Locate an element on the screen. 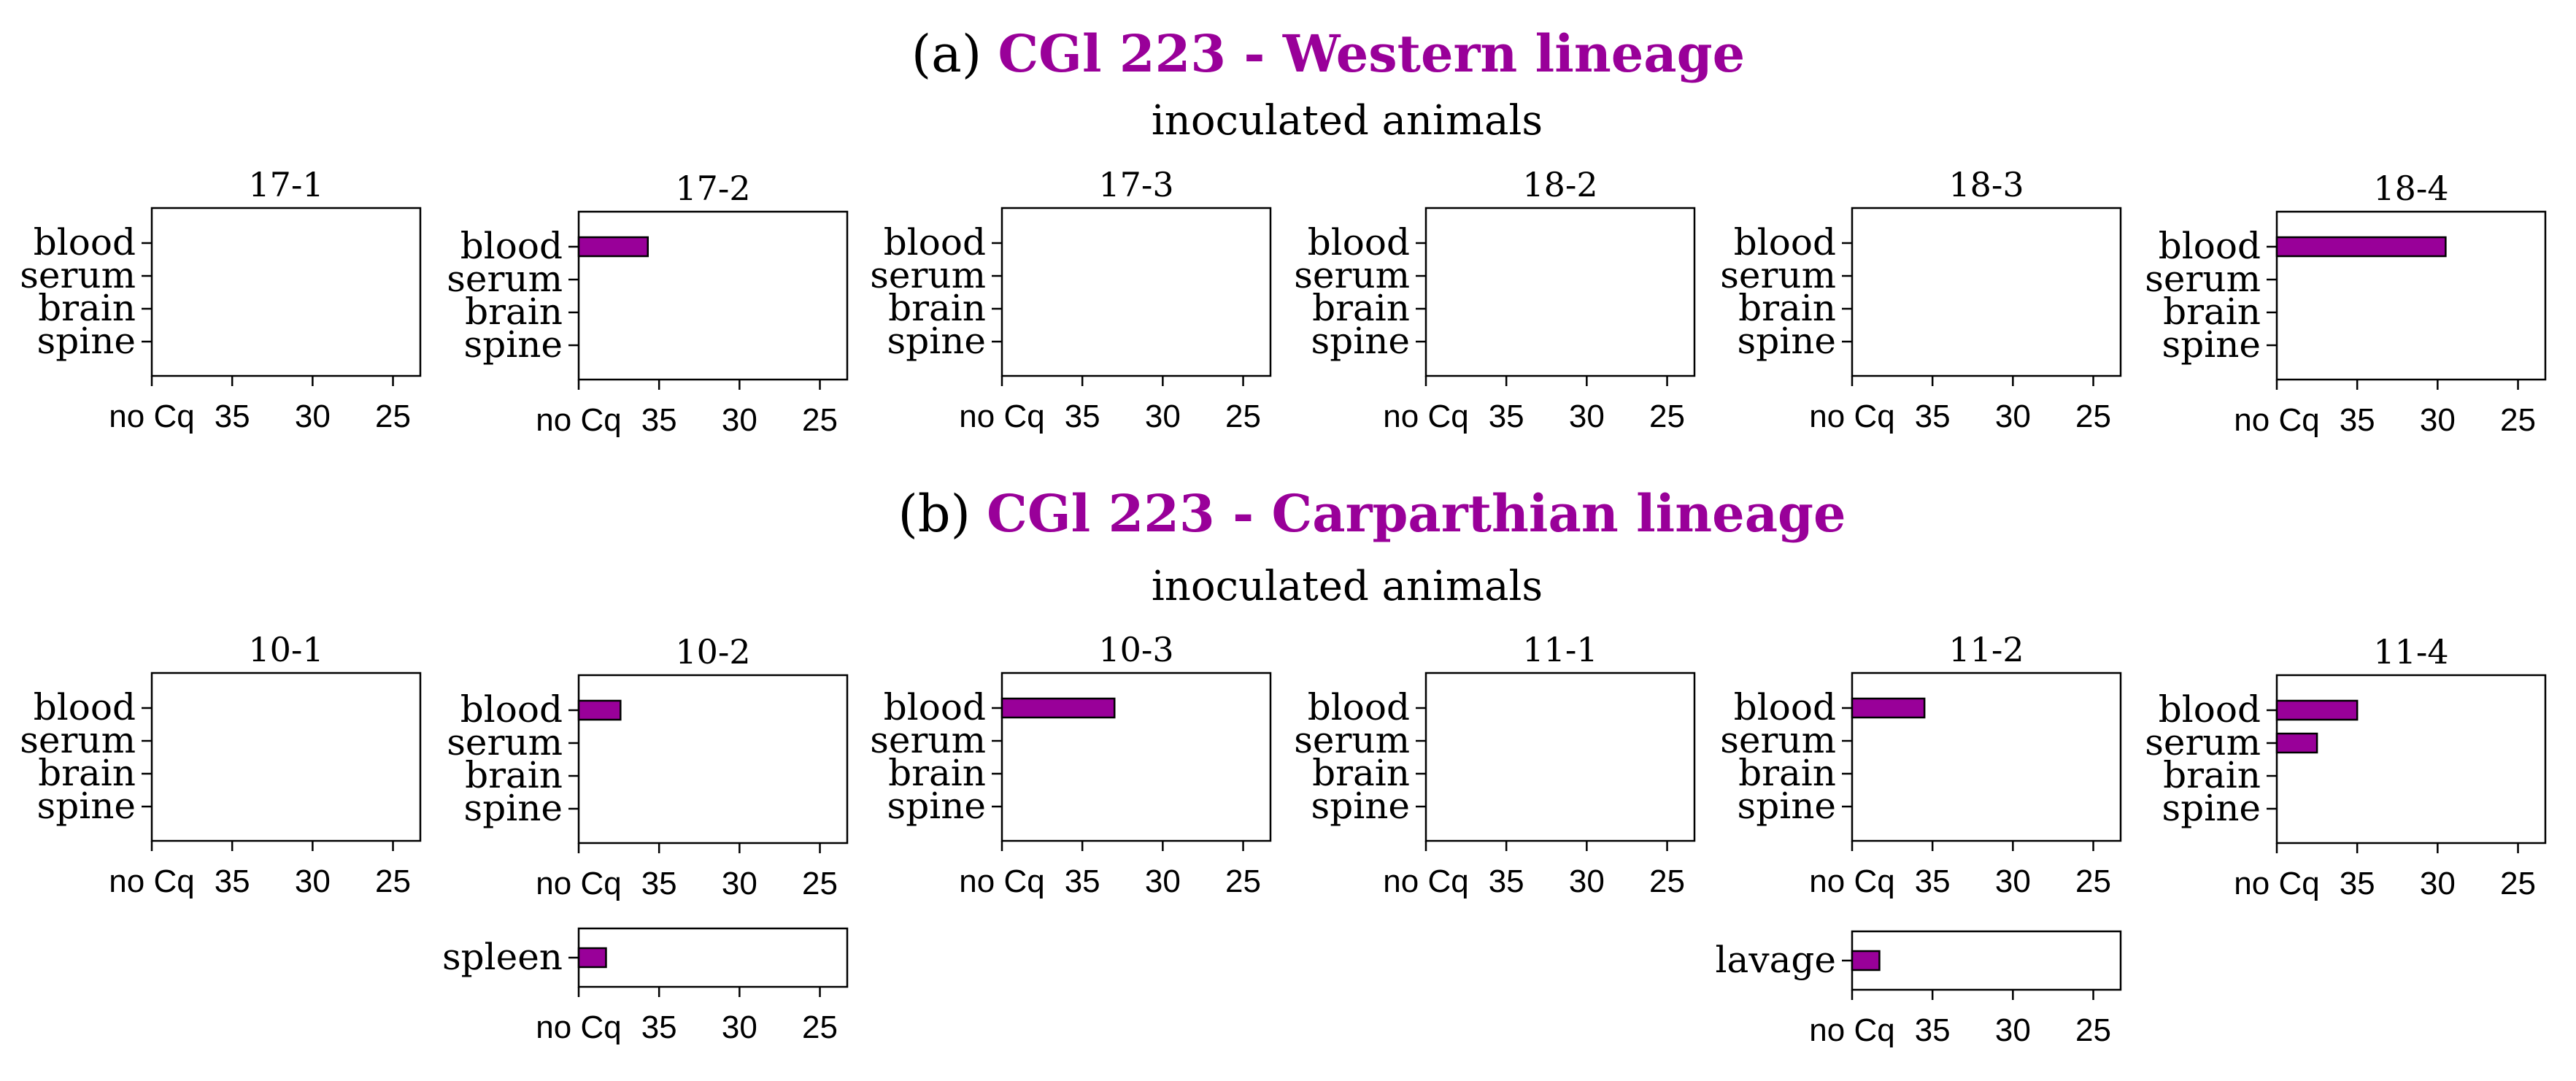 The height and width of the screenshot is (1081, 2576). section-a-subtitle: inoculated animals is located at coordinates (1348, 121).